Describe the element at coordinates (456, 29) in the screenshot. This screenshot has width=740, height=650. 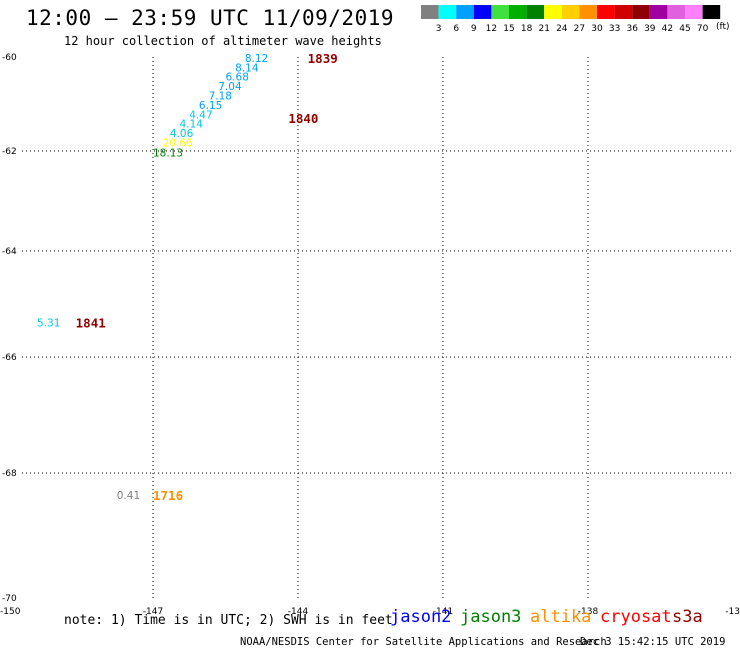
I see `legend-tick-label: 6` at that location.